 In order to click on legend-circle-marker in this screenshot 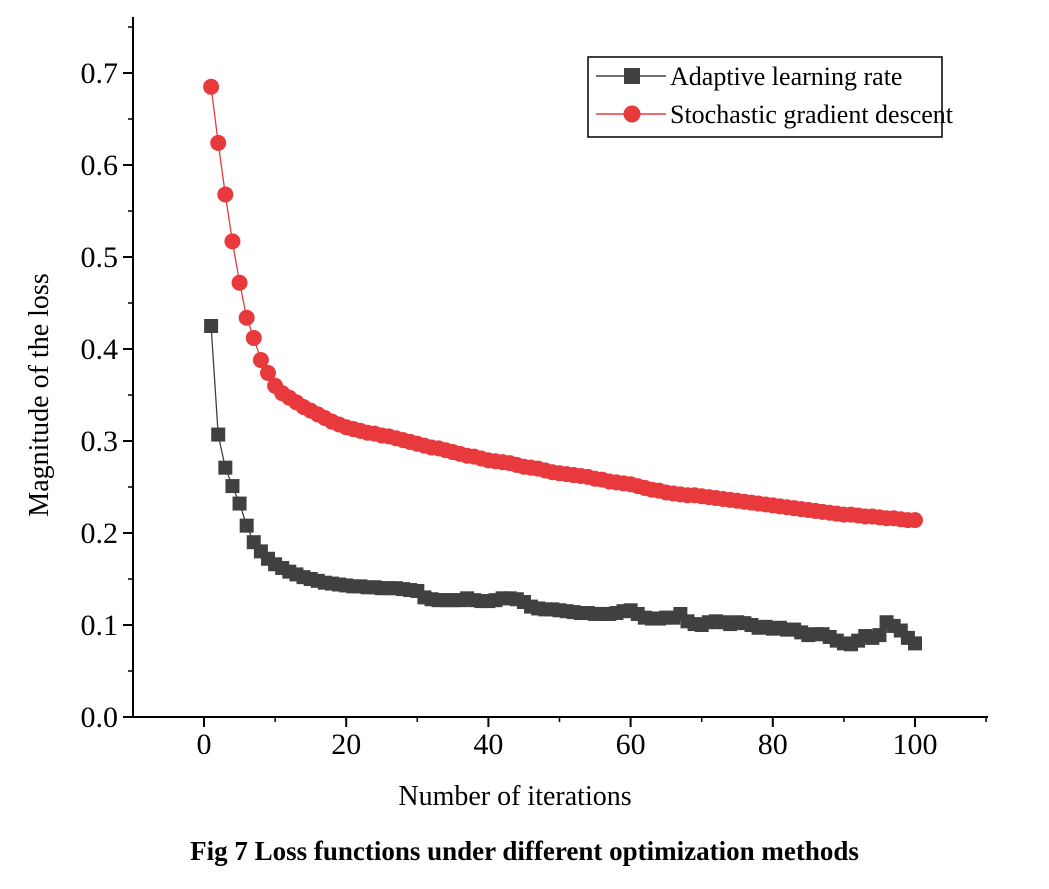, I will do `click(632, 114)`.